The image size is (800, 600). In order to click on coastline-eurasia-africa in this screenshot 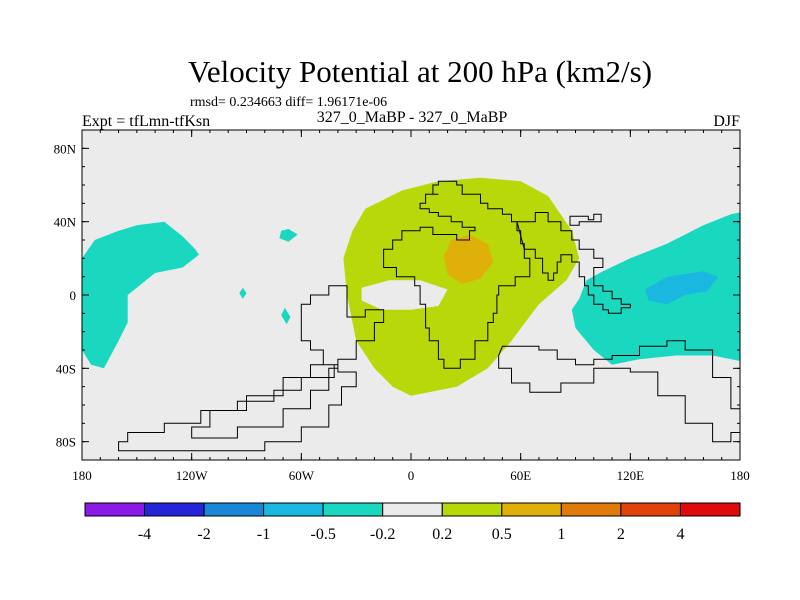, I will do `click(457, 274)`.